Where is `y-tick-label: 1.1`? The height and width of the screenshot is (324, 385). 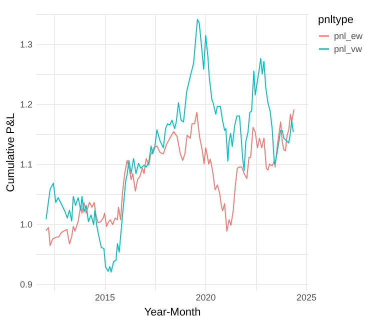
y-tick-label: 1.1 is located at coordinates (26, 165).